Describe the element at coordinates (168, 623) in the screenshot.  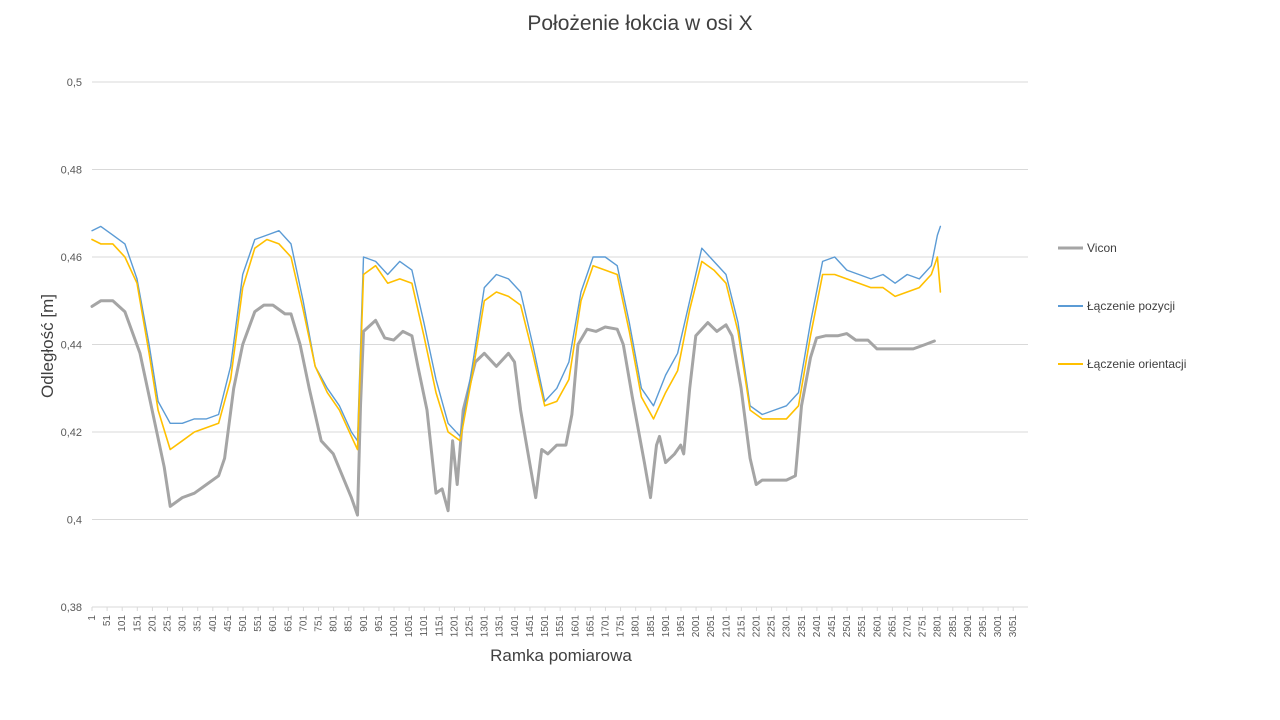
I see `x-tick-label: 251` at that location.